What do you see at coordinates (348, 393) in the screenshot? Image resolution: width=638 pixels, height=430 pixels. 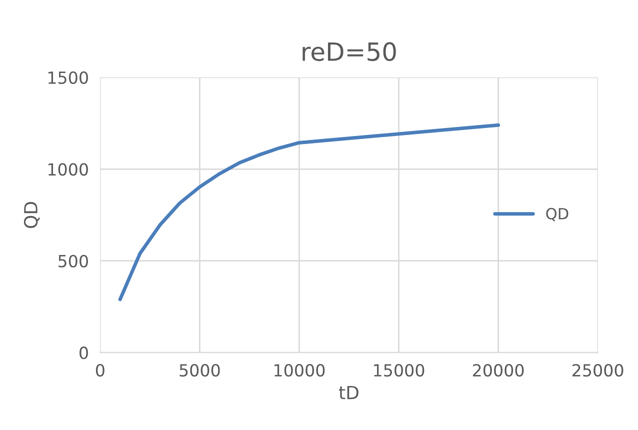 I see `x-axis-title: tD` at bounding box center [348, 393].